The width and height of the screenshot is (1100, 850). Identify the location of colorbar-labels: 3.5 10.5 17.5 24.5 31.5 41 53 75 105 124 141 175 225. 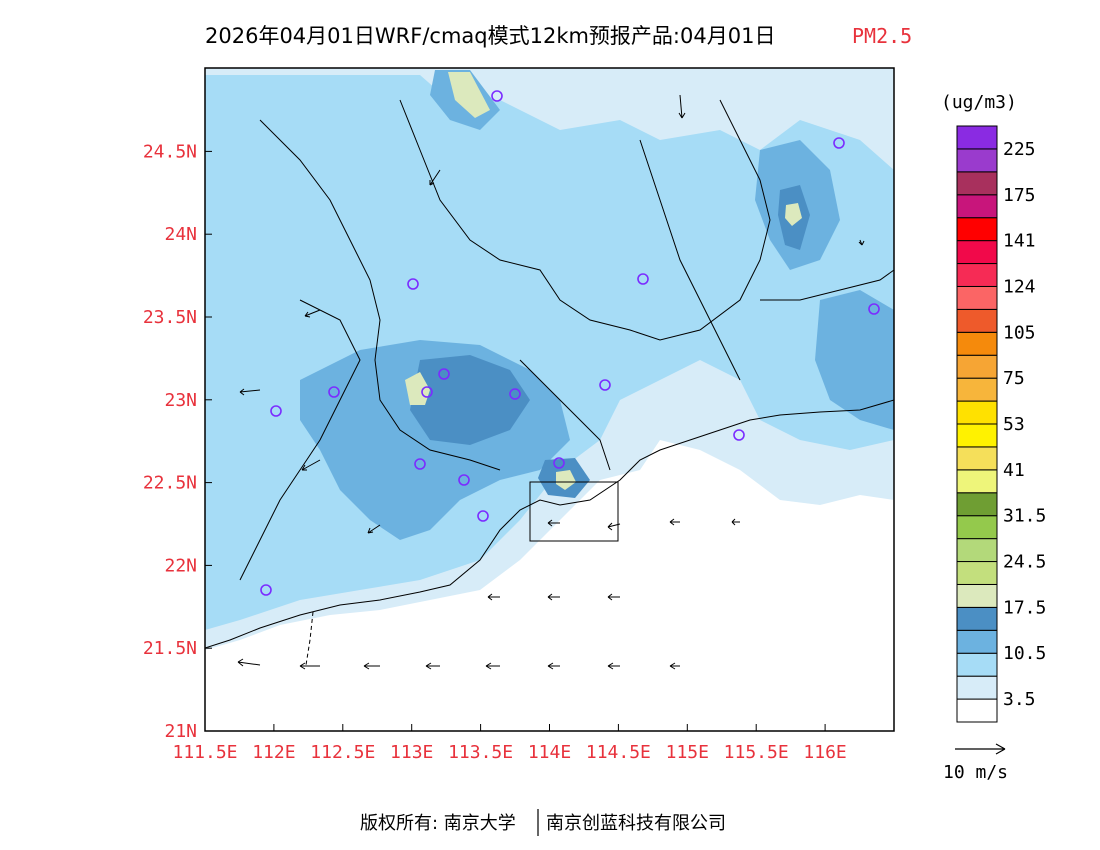
(1024, 424).